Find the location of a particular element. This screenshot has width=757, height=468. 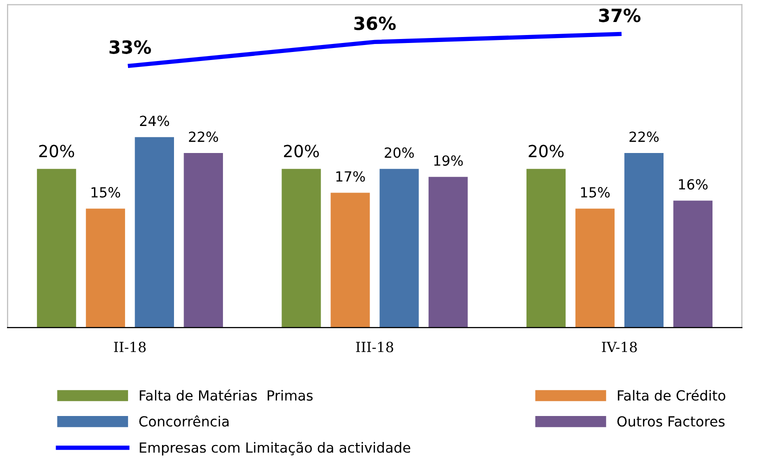

legend-label: Concorrência is located at coordinates (184, 421).